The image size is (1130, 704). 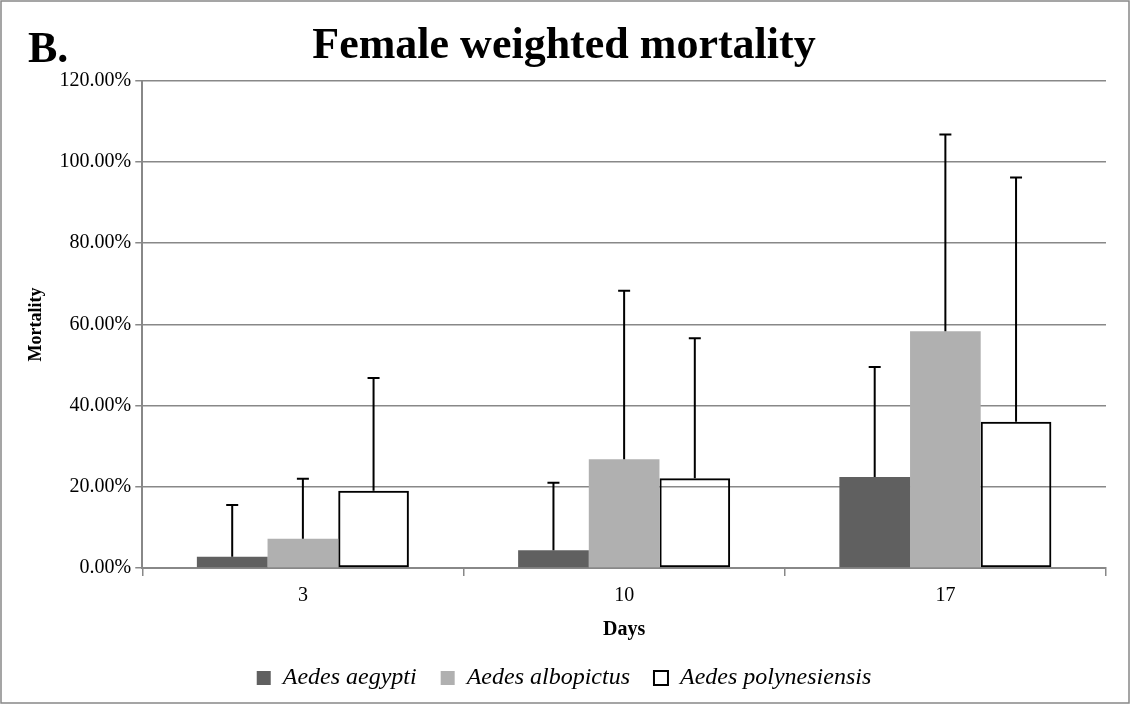 What do you see at coordinates (774, 676) in the screenshot?
I see `legend-label: Aedes polynesiensis` at bounding box center [774, 676].